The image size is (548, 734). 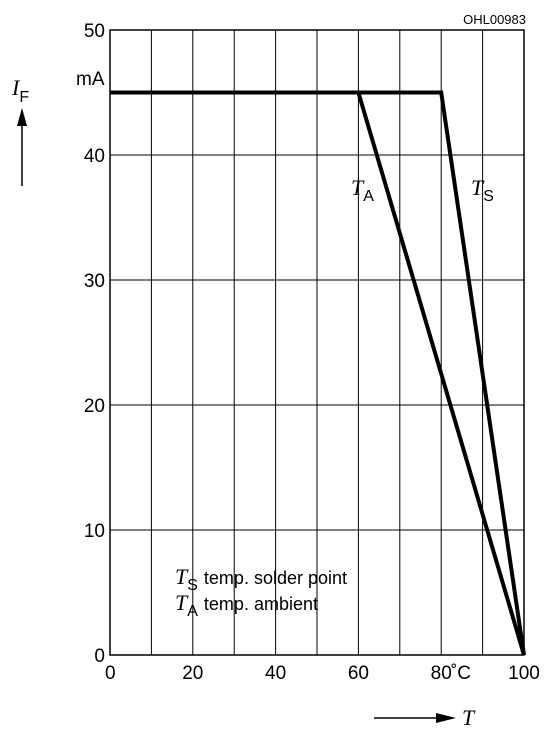 What do you see at coordinates (22, 147) in the screenshot?
I see `y-axis-arrow-icon` at bounding box center [22, 147].